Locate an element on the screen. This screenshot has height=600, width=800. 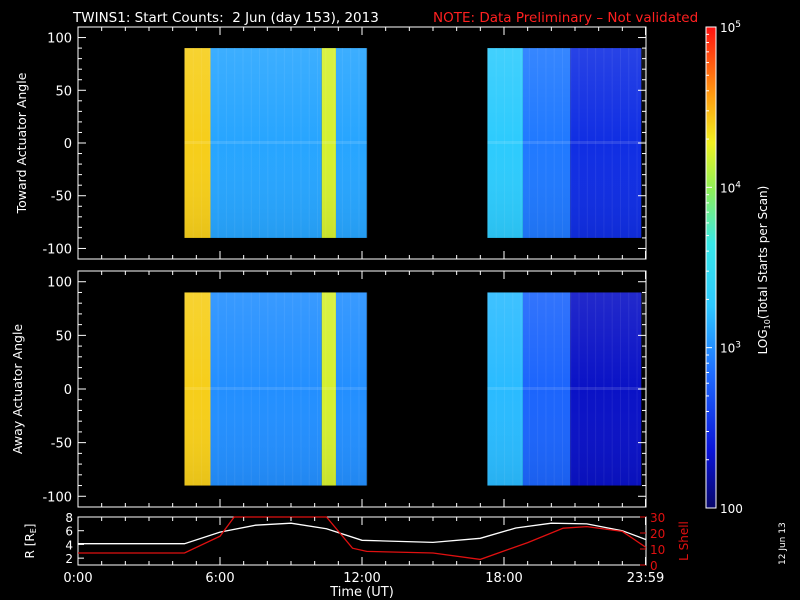
orbit-r-label: R [RE] is located at coordinates (30, 541).